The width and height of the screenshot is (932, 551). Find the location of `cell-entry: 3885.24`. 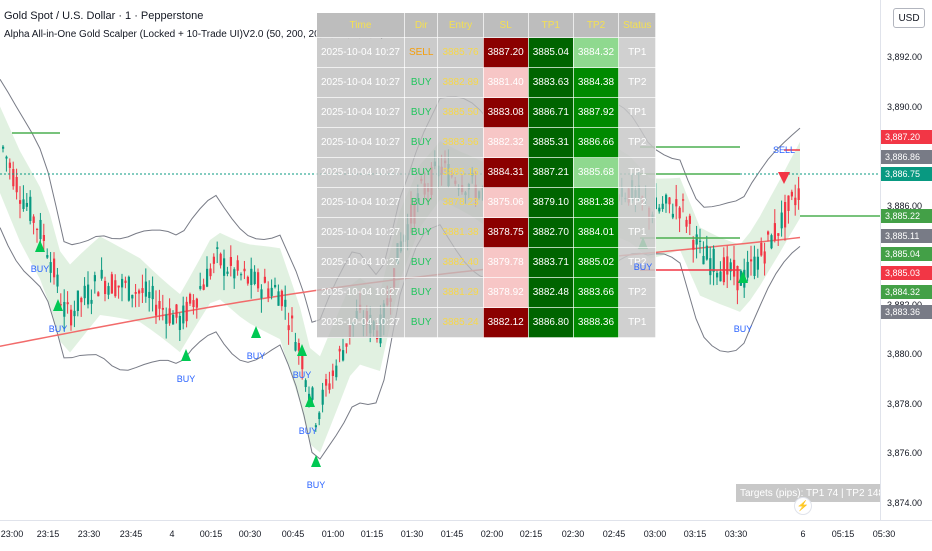

cell-entry: 3885.24 is located at coordinates (460, 322).